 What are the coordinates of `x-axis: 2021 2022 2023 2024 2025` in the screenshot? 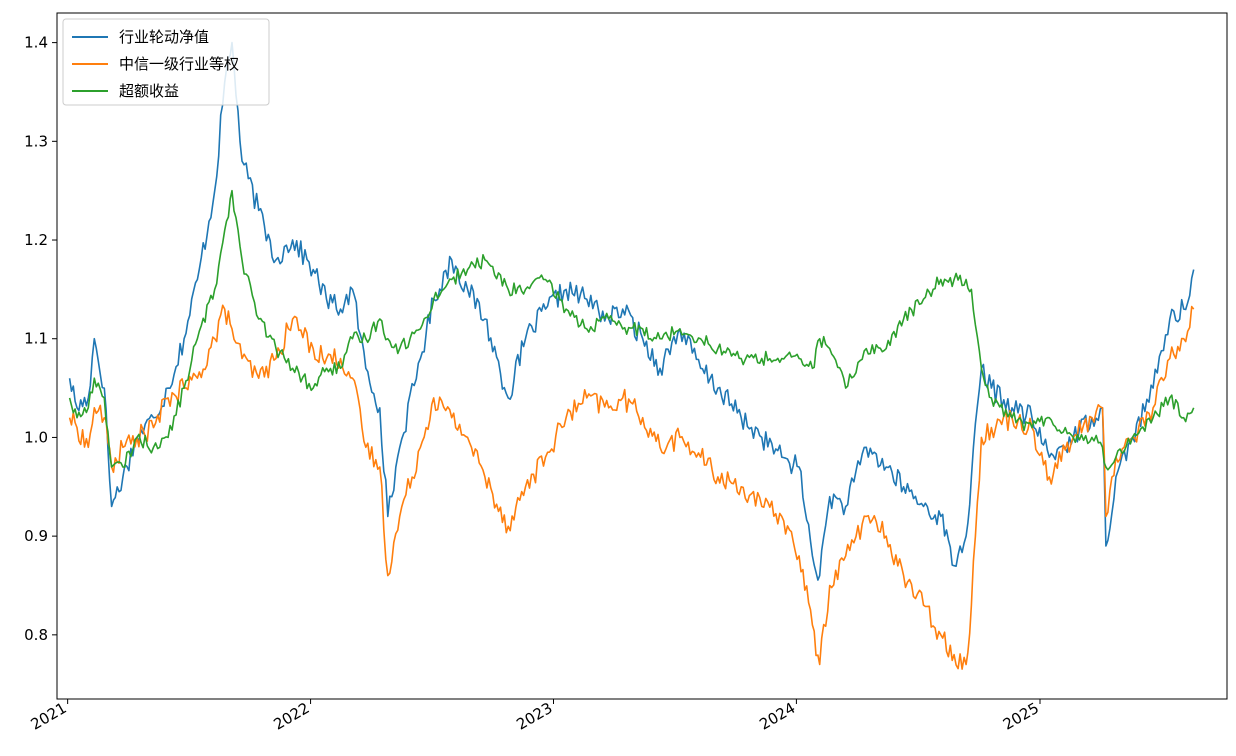 It's located at (535, 716).